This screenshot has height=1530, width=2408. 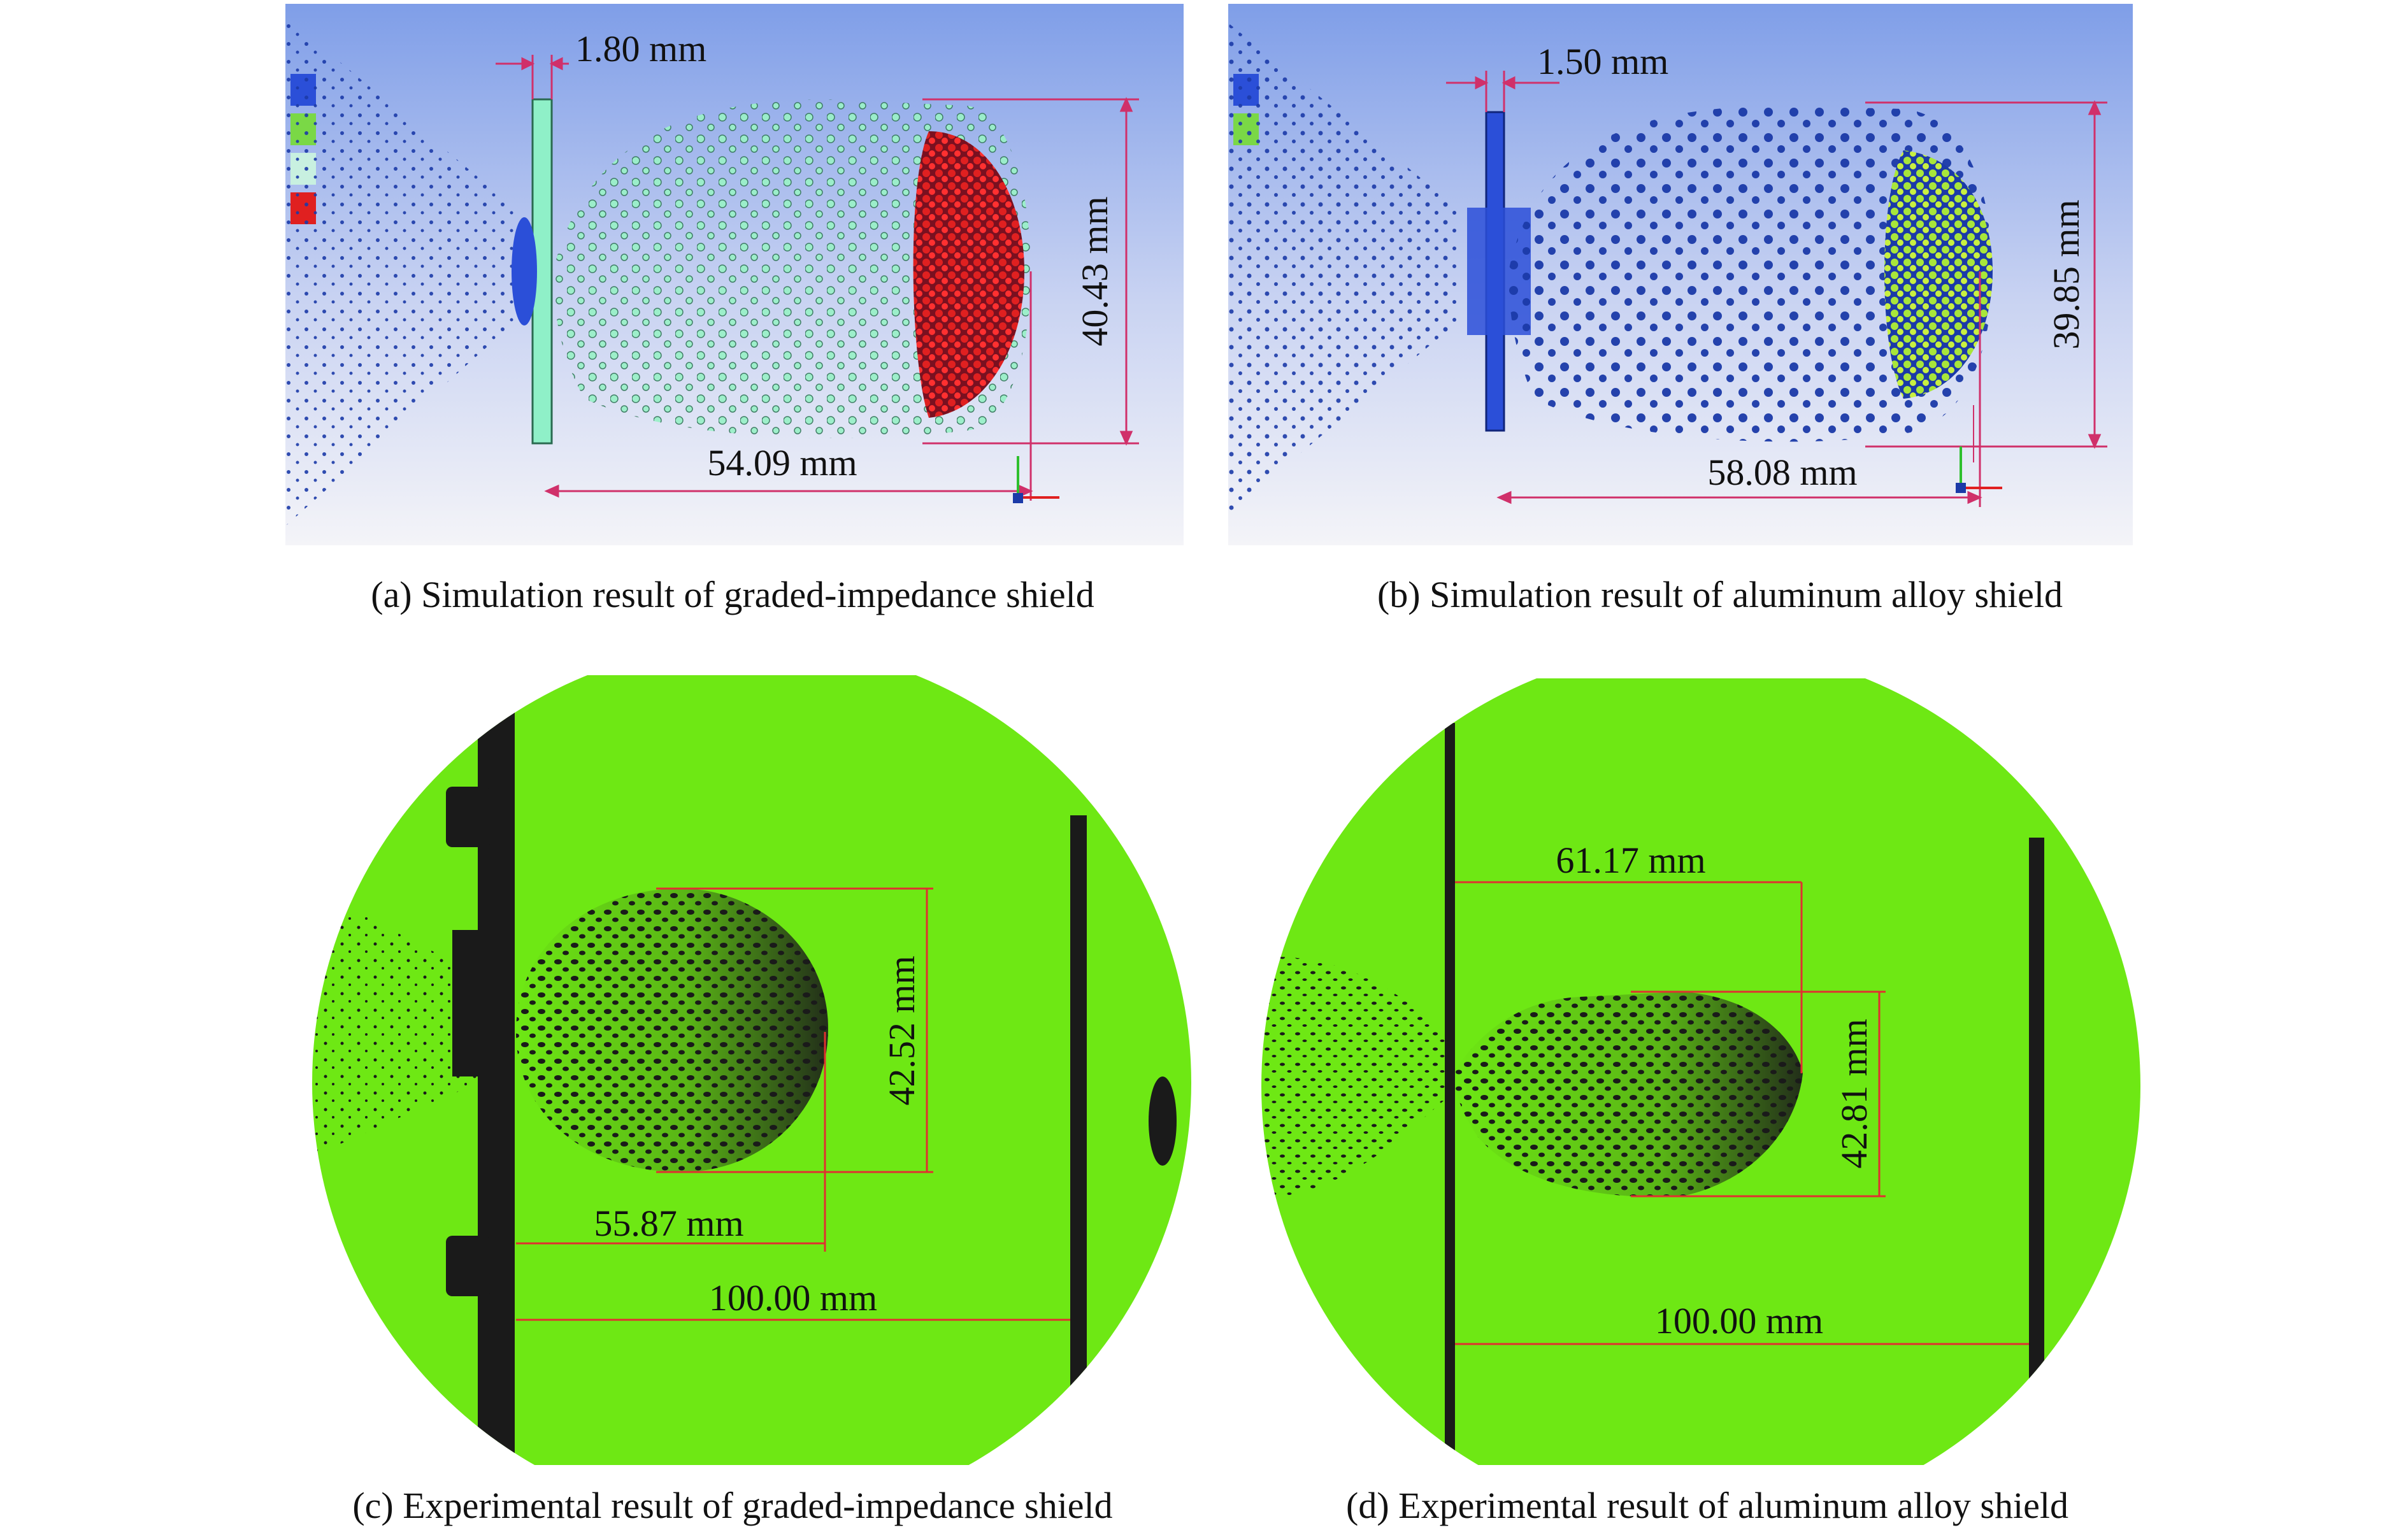 I want to click on length-label: 55.87 mm, so click(x=668, y=1223).